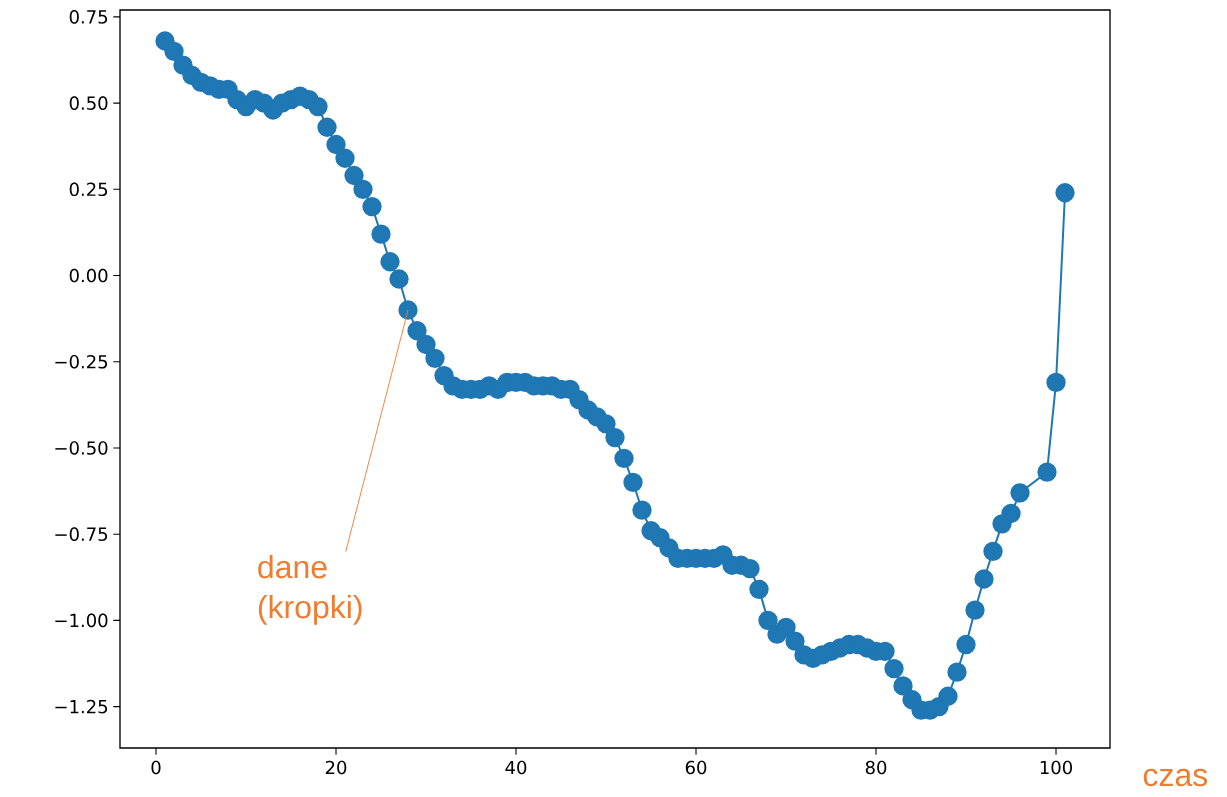  Describe the element at coordinates (696, 767) in the screenshot. I see `x-tick-label: 60` at that location.